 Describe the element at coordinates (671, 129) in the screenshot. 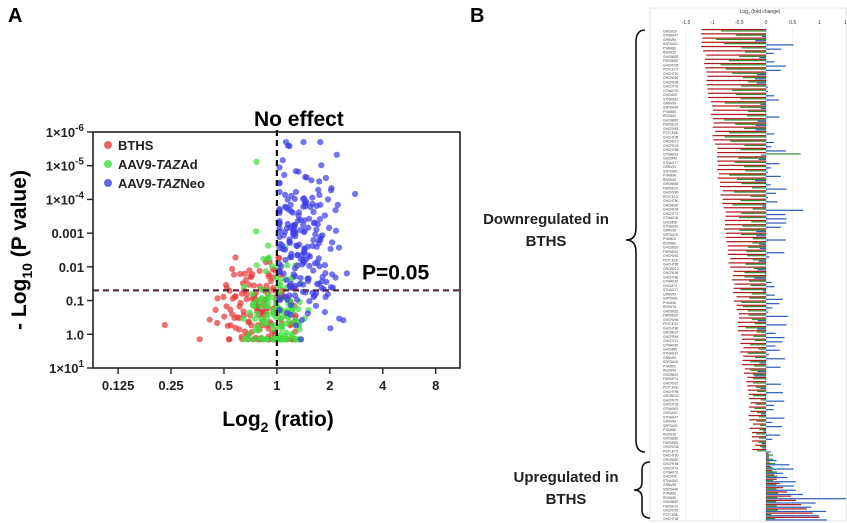

I see `gene-label: GHCRV51` at that location.